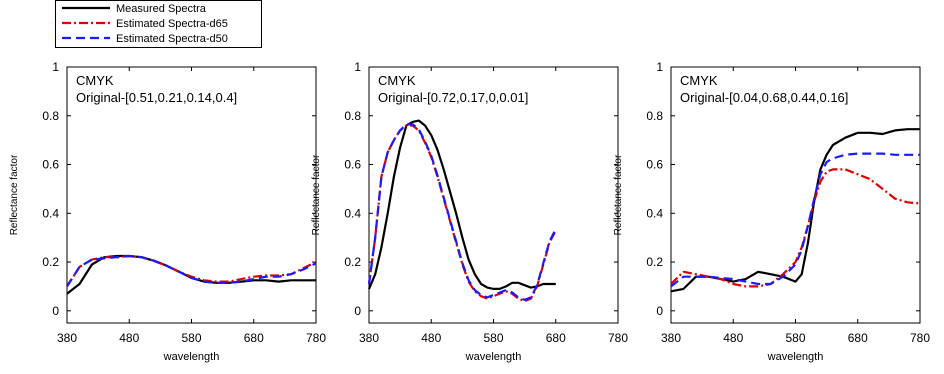 The width and height of the screenshot is (944, 374). Describe the element at coordinates (764, 97) in the screenshot. I see `annotation-text: Original-[0.04,0.68,0.44,0.16]` at that location.